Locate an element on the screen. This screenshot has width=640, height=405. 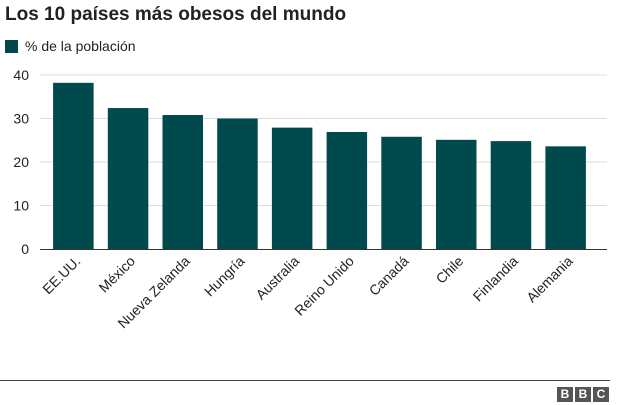
bbc-logo-block-1: B is located at coordinates (565, 394).